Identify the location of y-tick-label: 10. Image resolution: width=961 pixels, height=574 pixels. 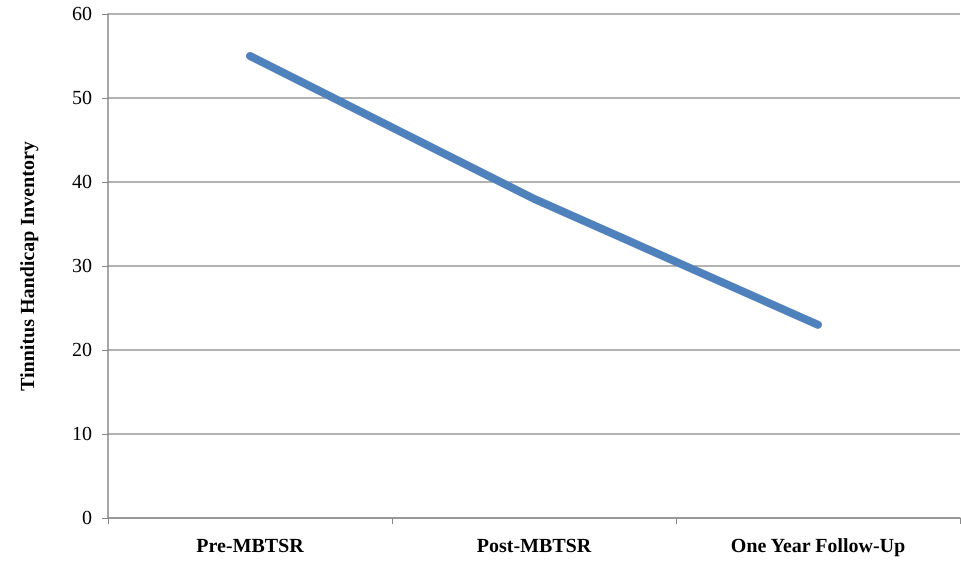
(82, 434).